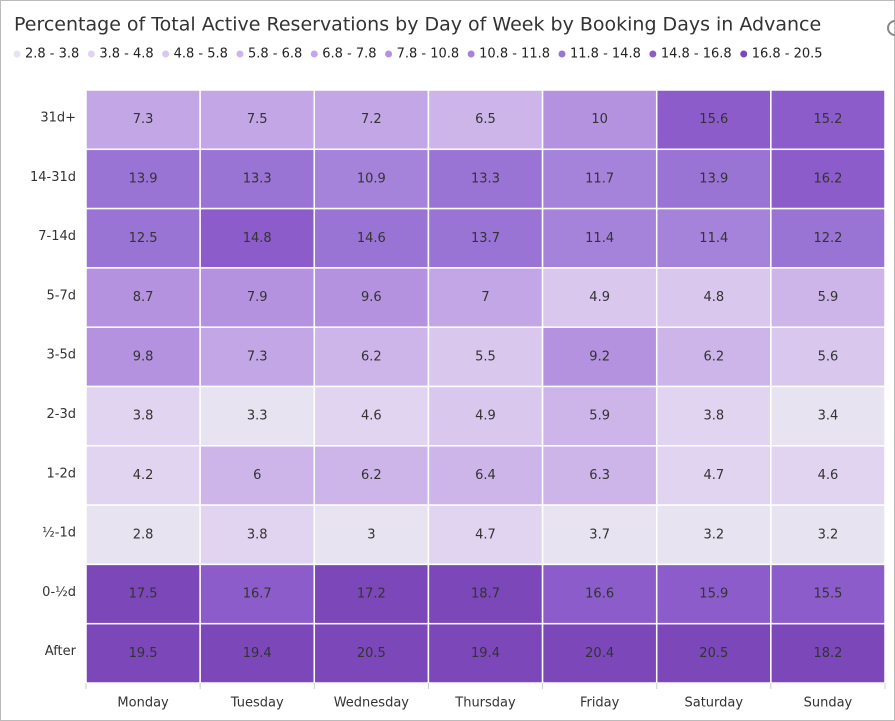  Describe the element at coordinates (485, 178) in the screenshot. I see `cell-label: 13.3` at that location.